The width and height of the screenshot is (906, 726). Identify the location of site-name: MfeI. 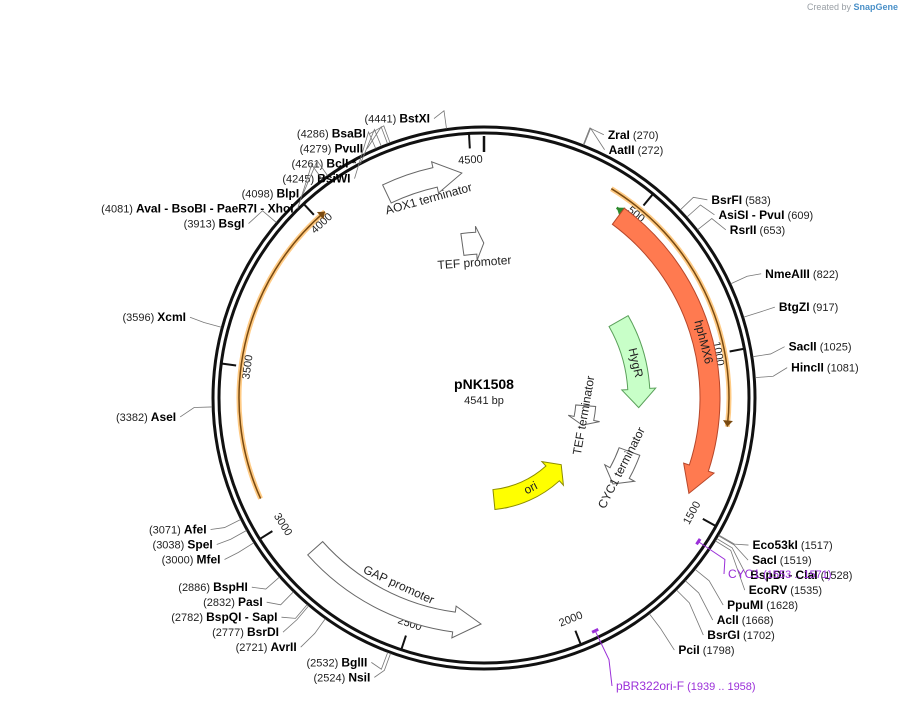
(209, 560).